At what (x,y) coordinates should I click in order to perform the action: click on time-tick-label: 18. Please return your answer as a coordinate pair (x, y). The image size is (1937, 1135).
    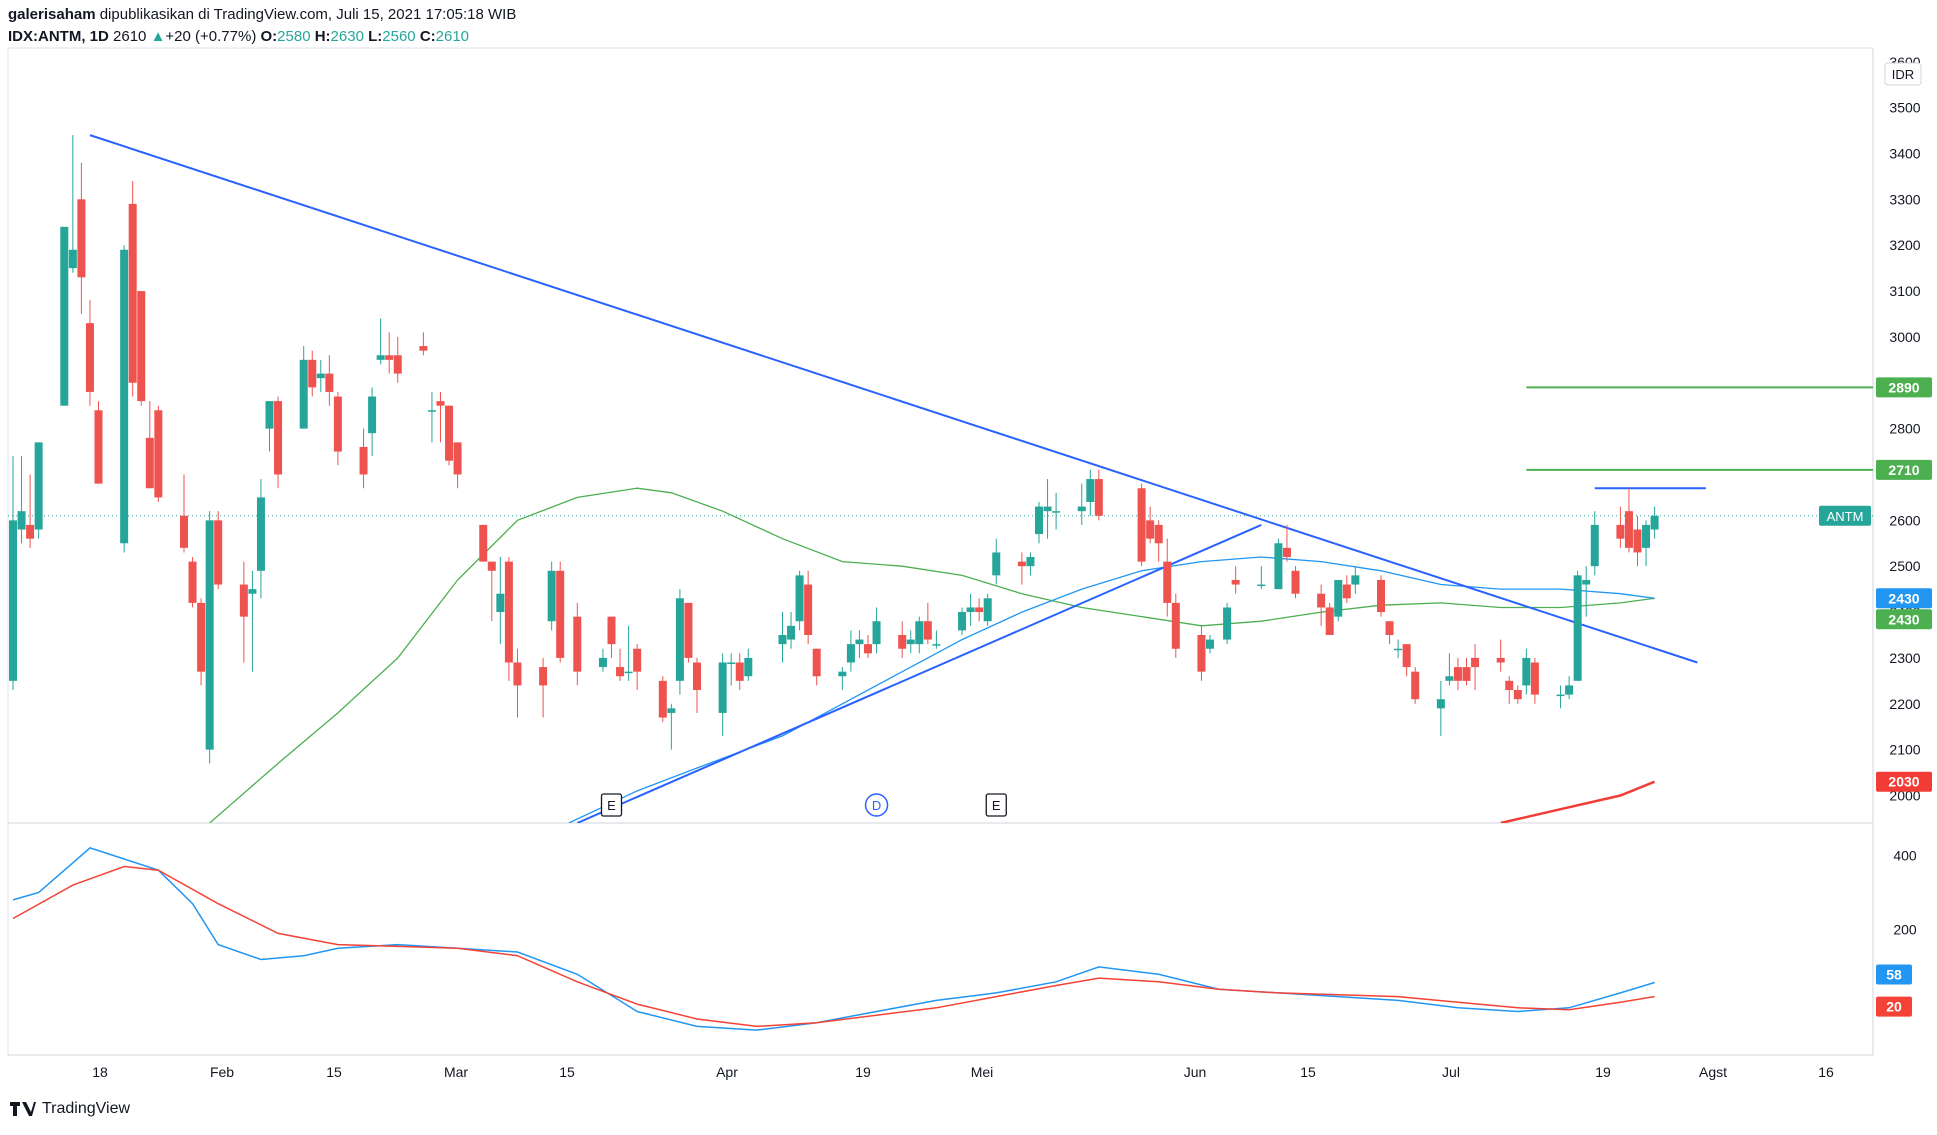
    Looking at the image, I should click on (100, 1072).